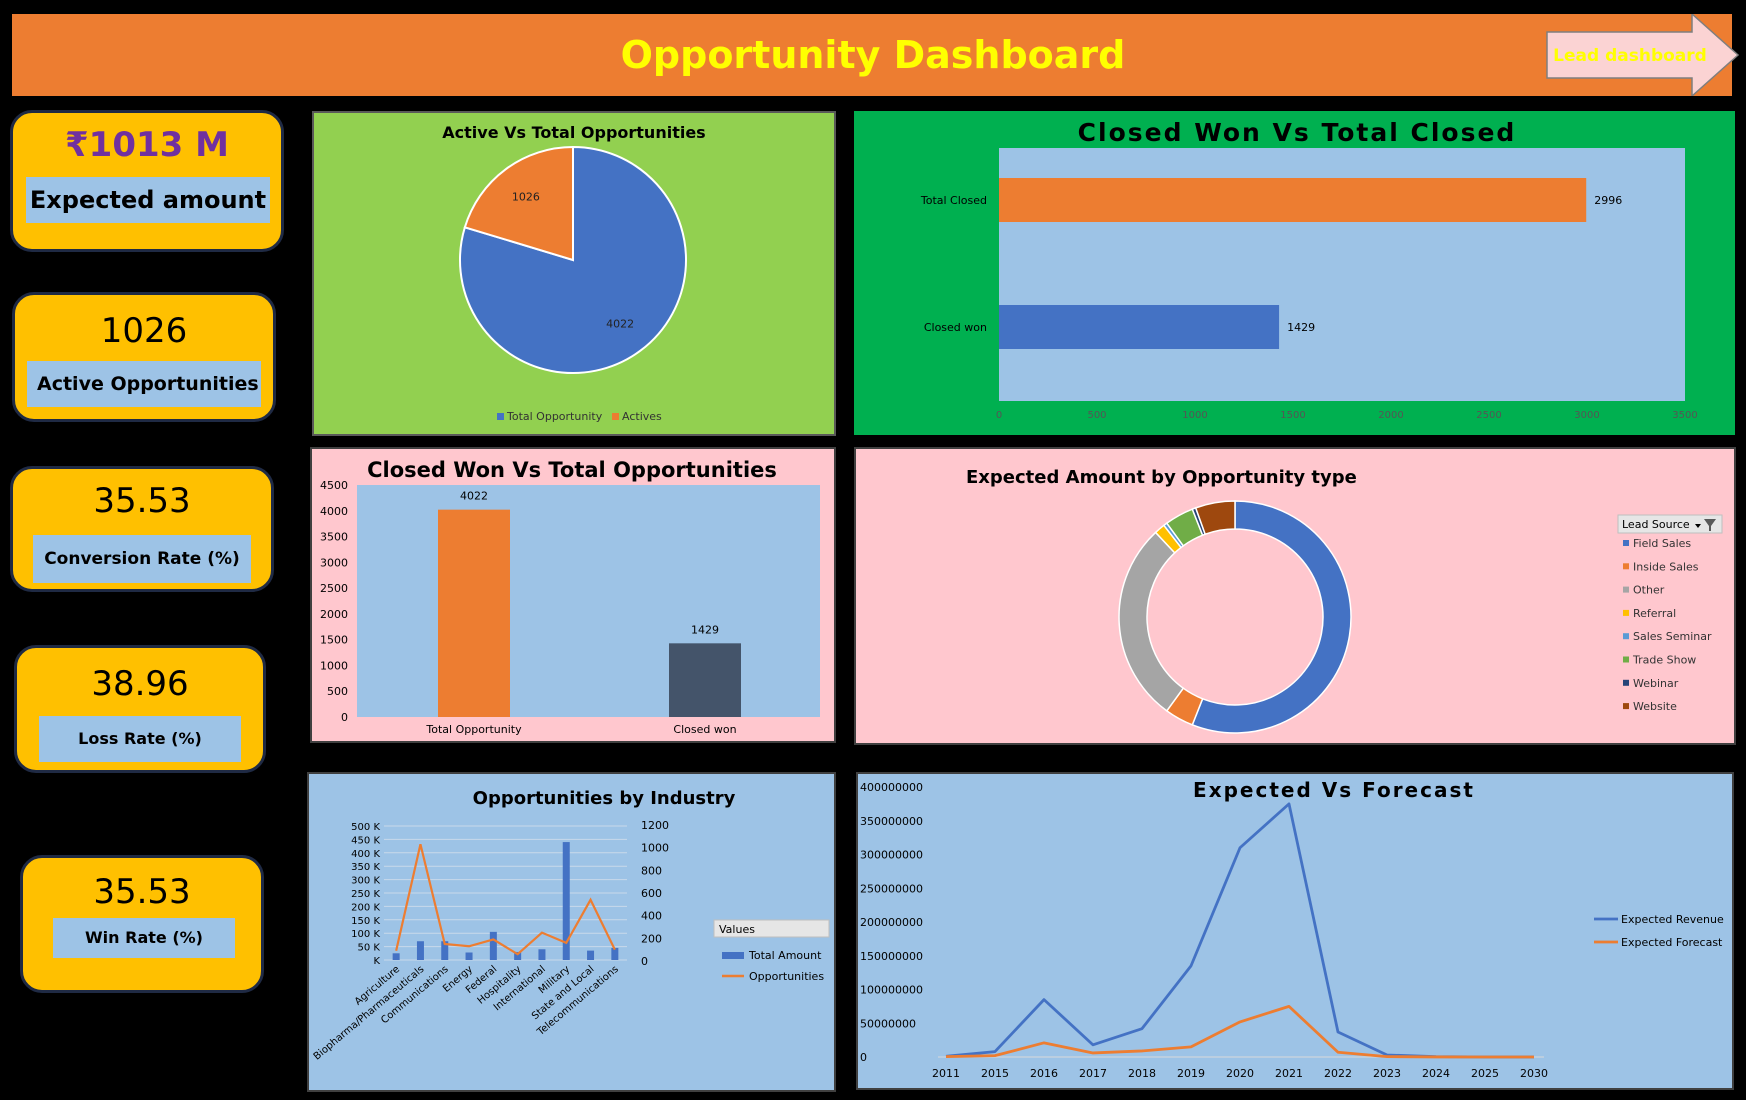 The image size is (1746, 1100). What do you see at coordinates (655, 825) in the screenshot?
I see `tick-label: 1200` at bounding box center [655, 825].